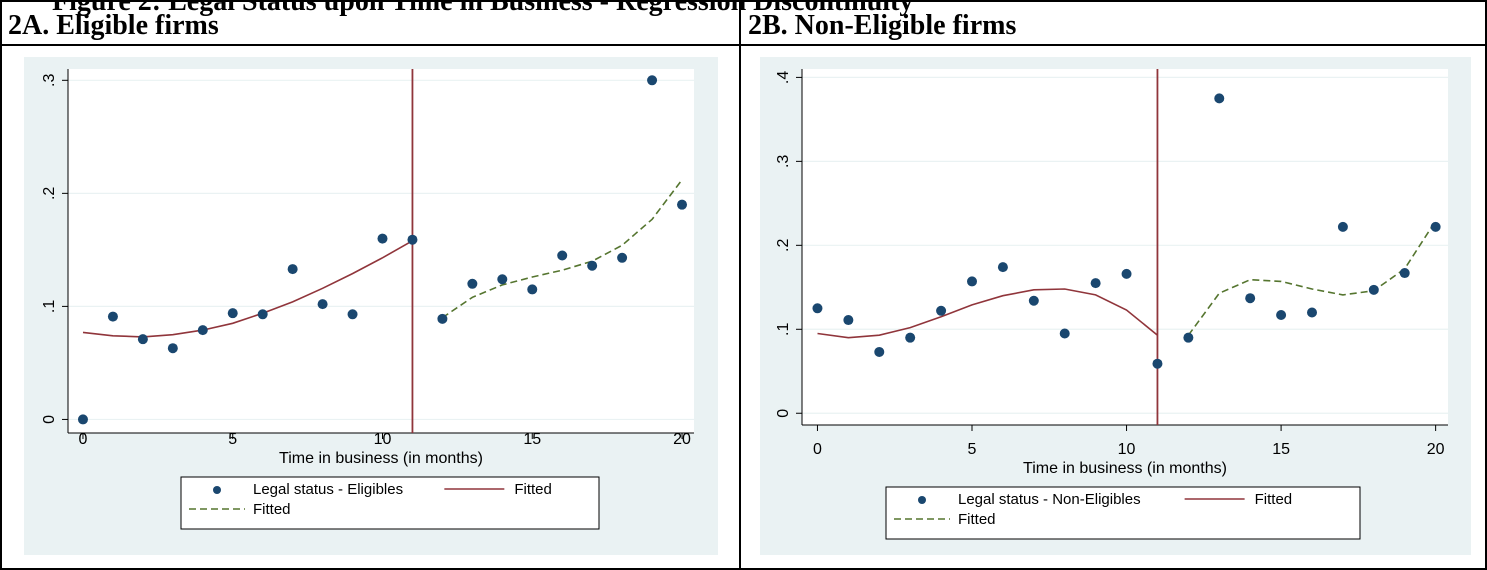 Image resolution: width=1487 pixels, height=570 pixels. What do you see at coordinates (740, 285) in the screenshot?
I see `table-border-middle` at bounding box center [740, 285].